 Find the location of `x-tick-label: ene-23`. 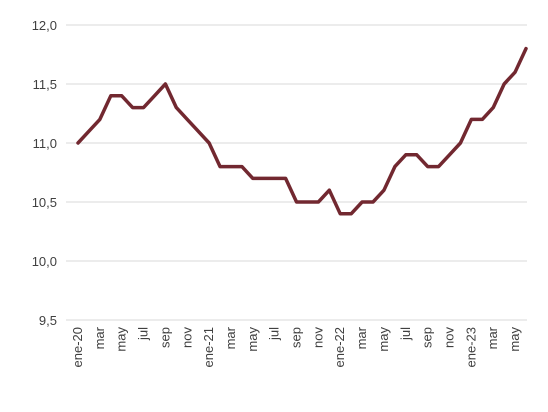

x-tick-label: ene-23 is located at coordinates (470, 347).